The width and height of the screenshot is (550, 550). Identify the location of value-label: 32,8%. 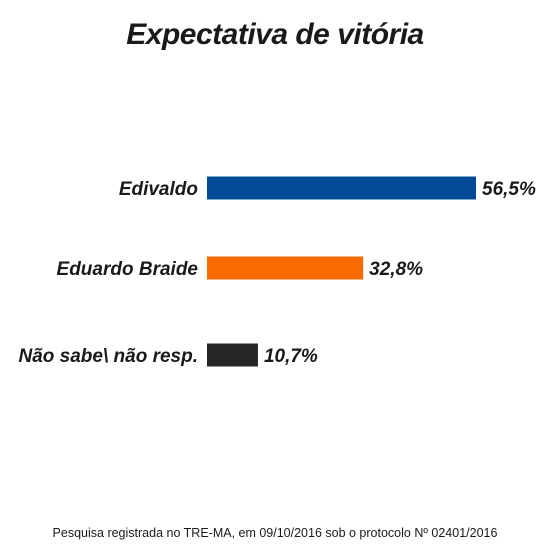
(396, 269).